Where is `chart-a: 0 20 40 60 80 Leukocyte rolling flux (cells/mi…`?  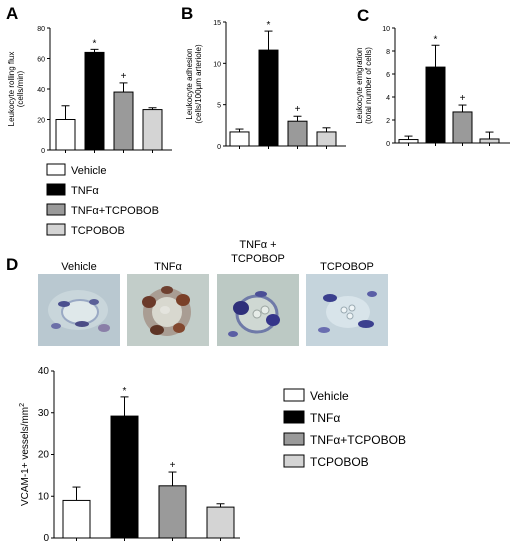 chart-a: 0 20 40 60 80 Leukocyte rolling flux (cells/mi… is located at coordinates (89, 90).